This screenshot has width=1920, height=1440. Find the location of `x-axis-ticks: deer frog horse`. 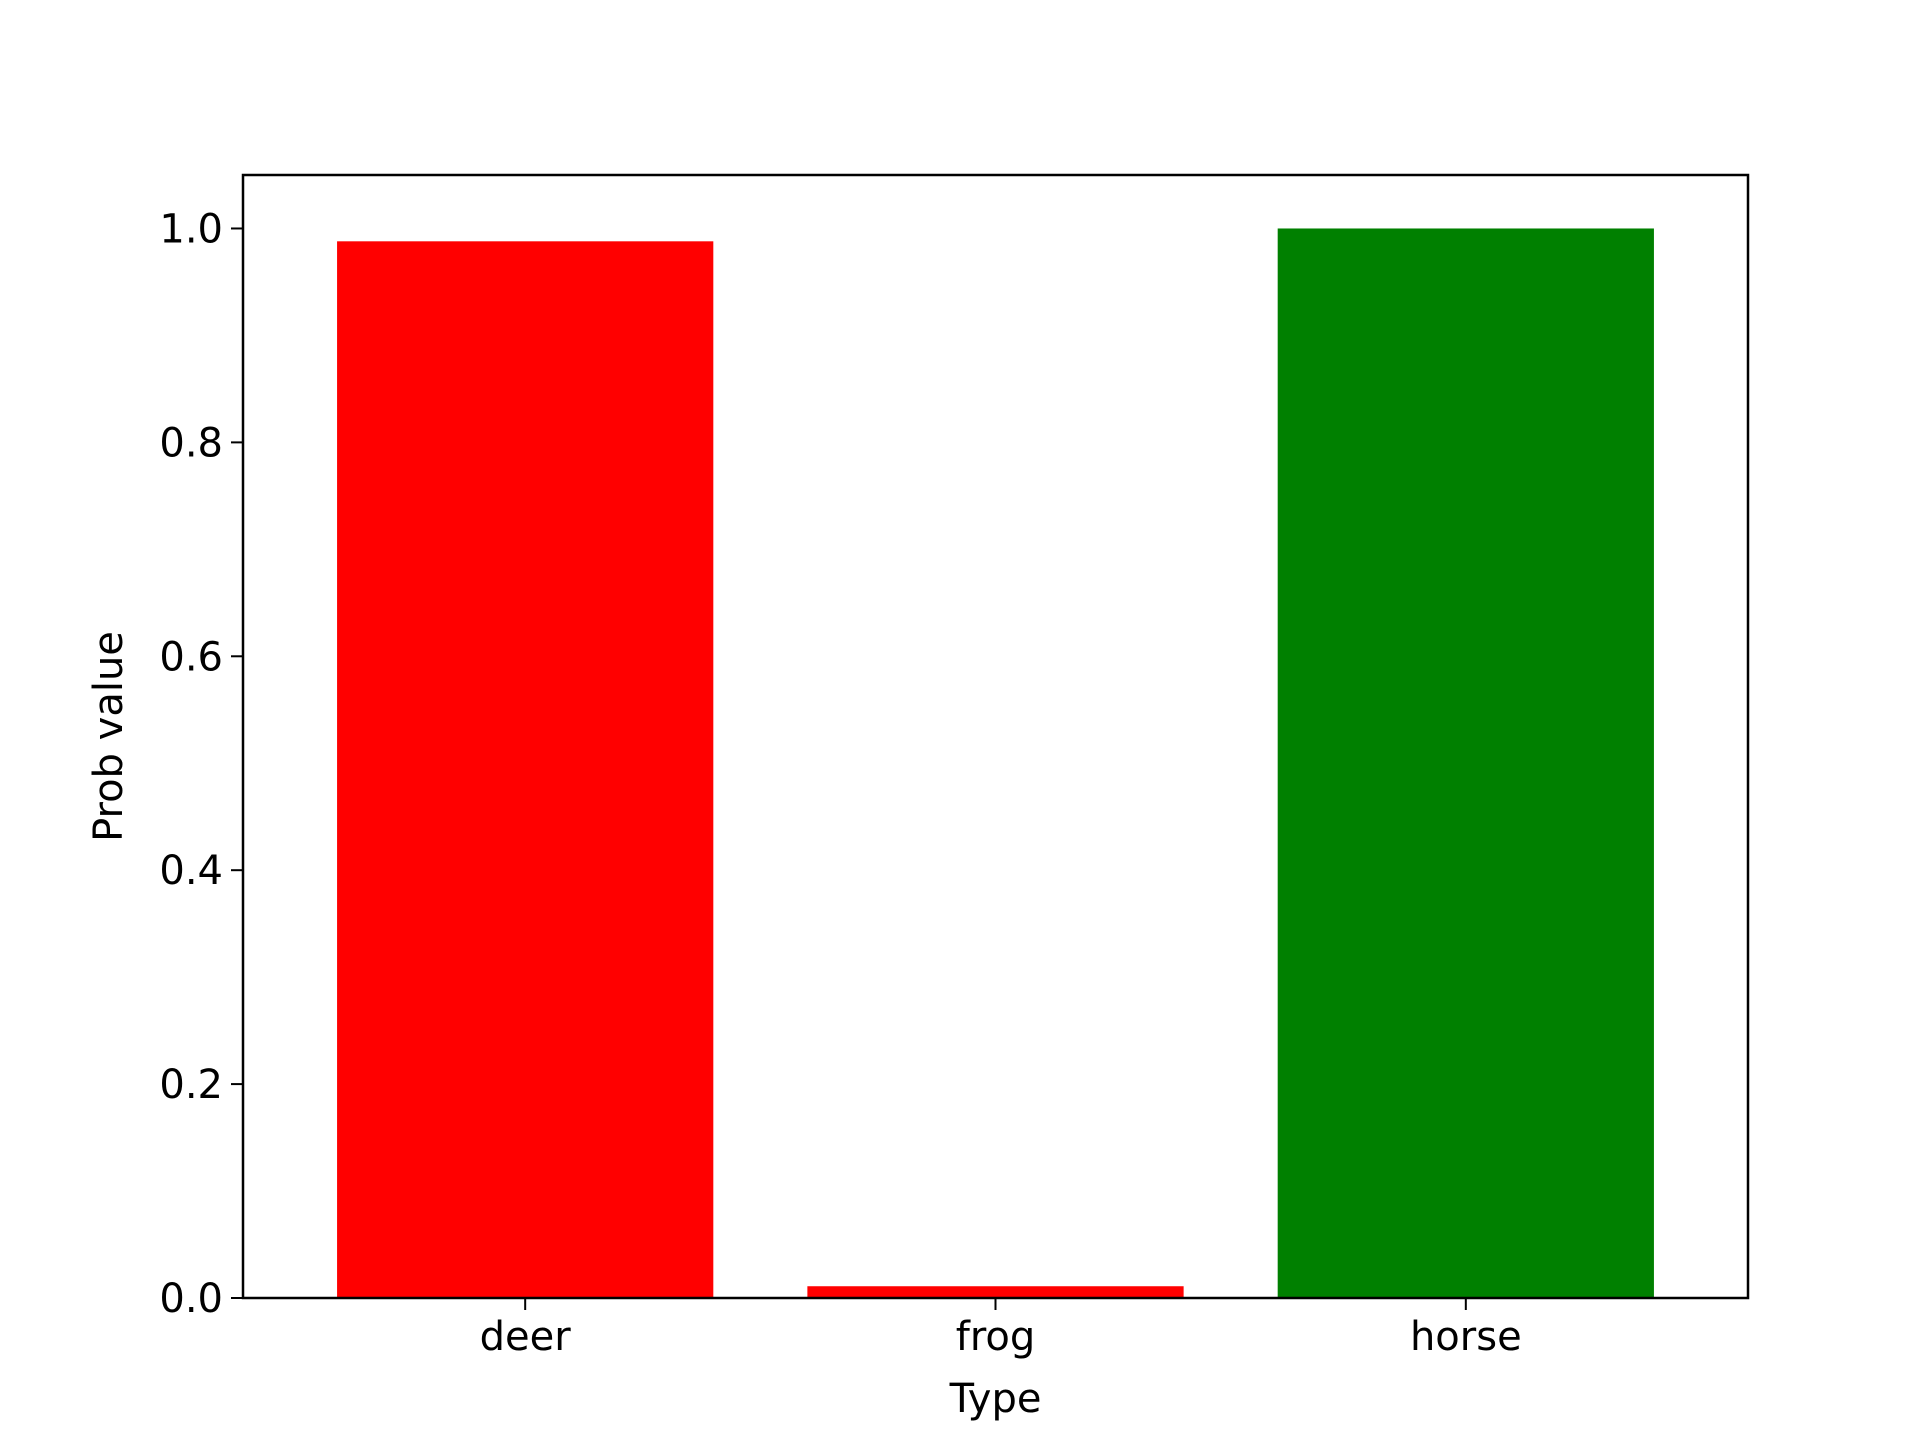

x-axis-ticks: deer frog horse is located at coordinates (1001, 1329).